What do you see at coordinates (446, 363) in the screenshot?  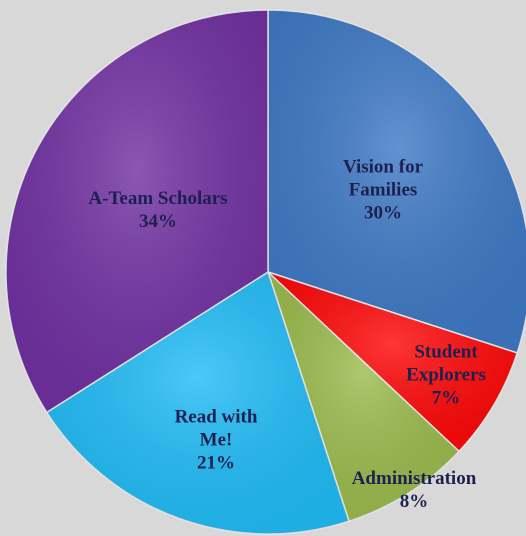 I see `category-label: Student Explorers` at bounding box center [446, 363].